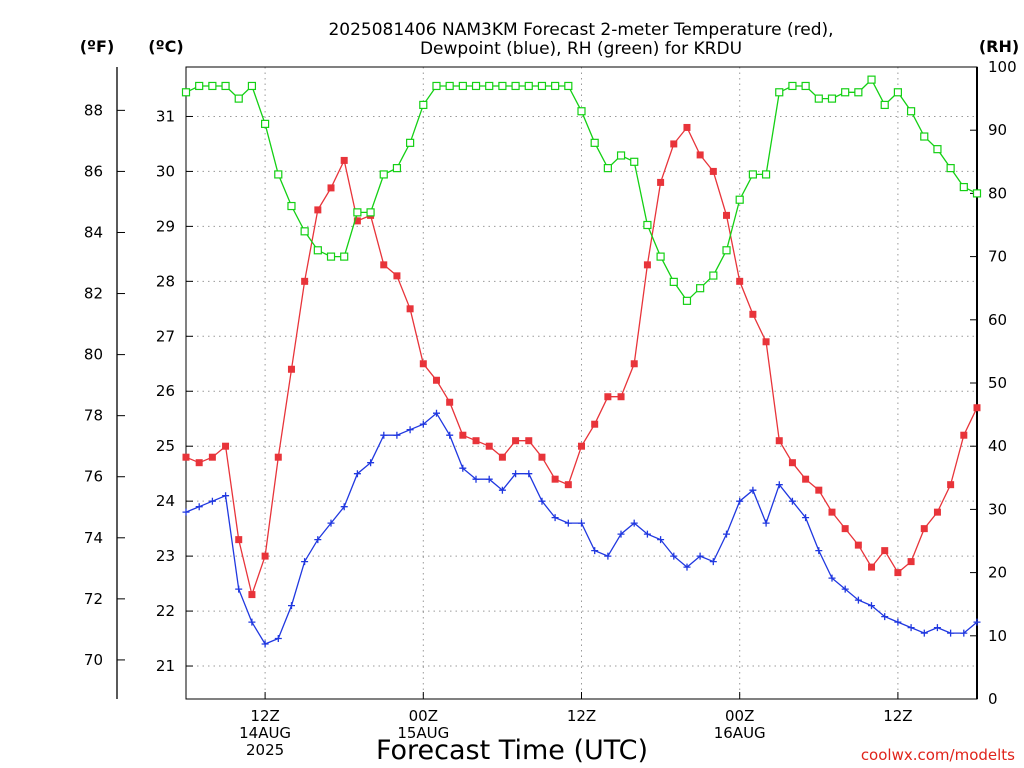 This screenshot has width=1024, height=768. Describe the element at coordinates (997, 636) in the screenshot. I see `rh-tick-label: 10` at that location.